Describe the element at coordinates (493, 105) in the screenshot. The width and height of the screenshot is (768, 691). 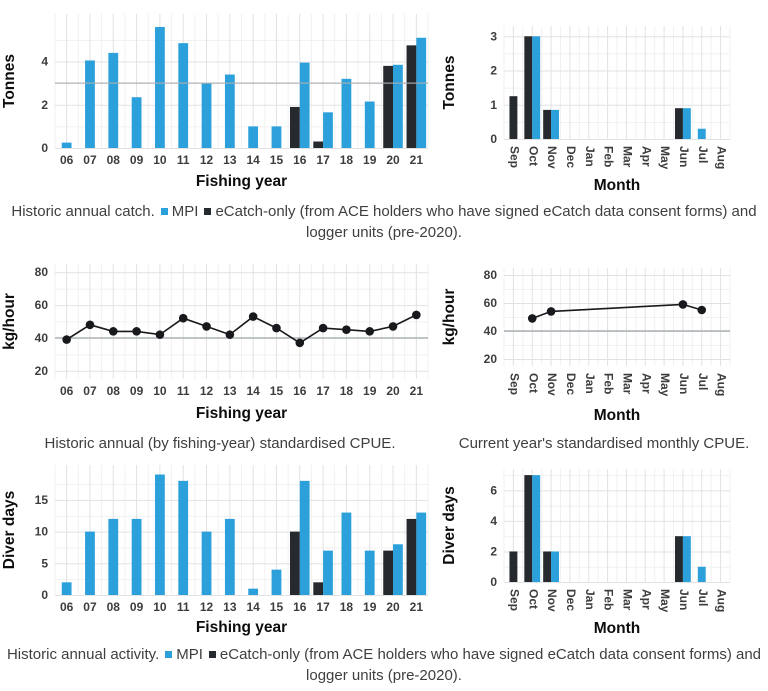
I see `svg-text: 1` at that location.